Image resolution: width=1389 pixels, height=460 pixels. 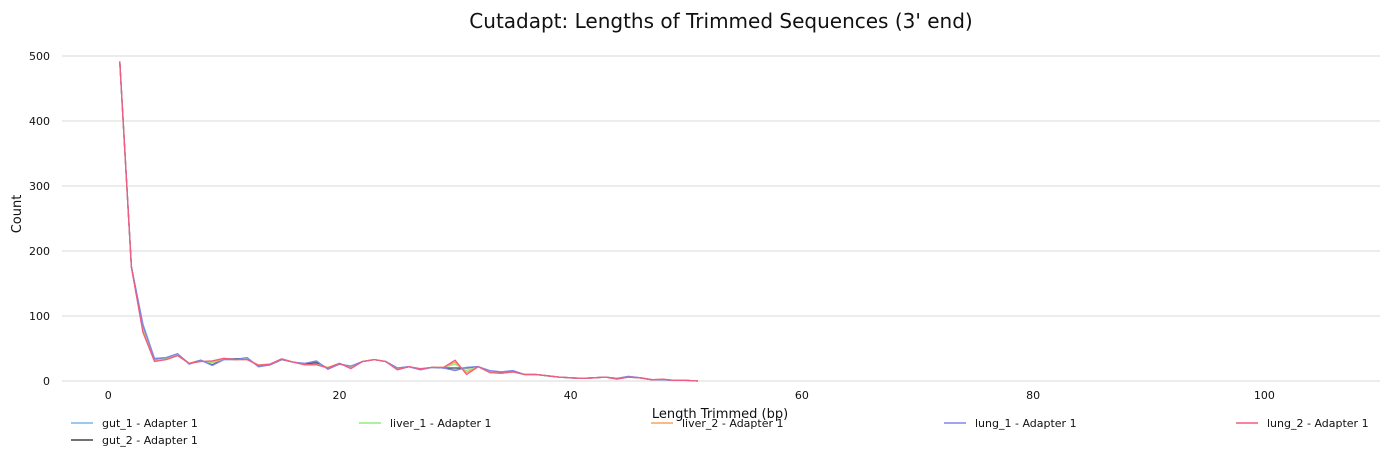 What do you see at coordinates (571, 395) in the screenshot?
I see `x-tick-label: 40` at bounding box center [571, 395].